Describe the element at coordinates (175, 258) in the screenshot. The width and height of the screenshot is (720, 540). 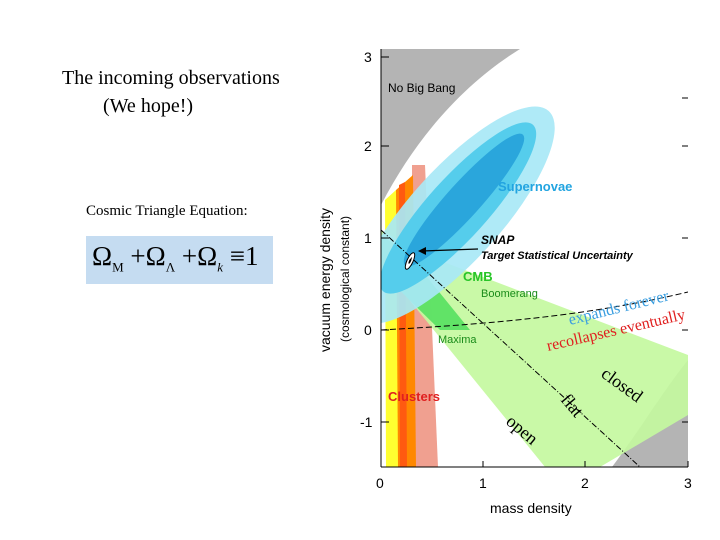
I see `cosmic-triangle-equation: ΩM +ΩΛ +Ωk ≡1` at that location.